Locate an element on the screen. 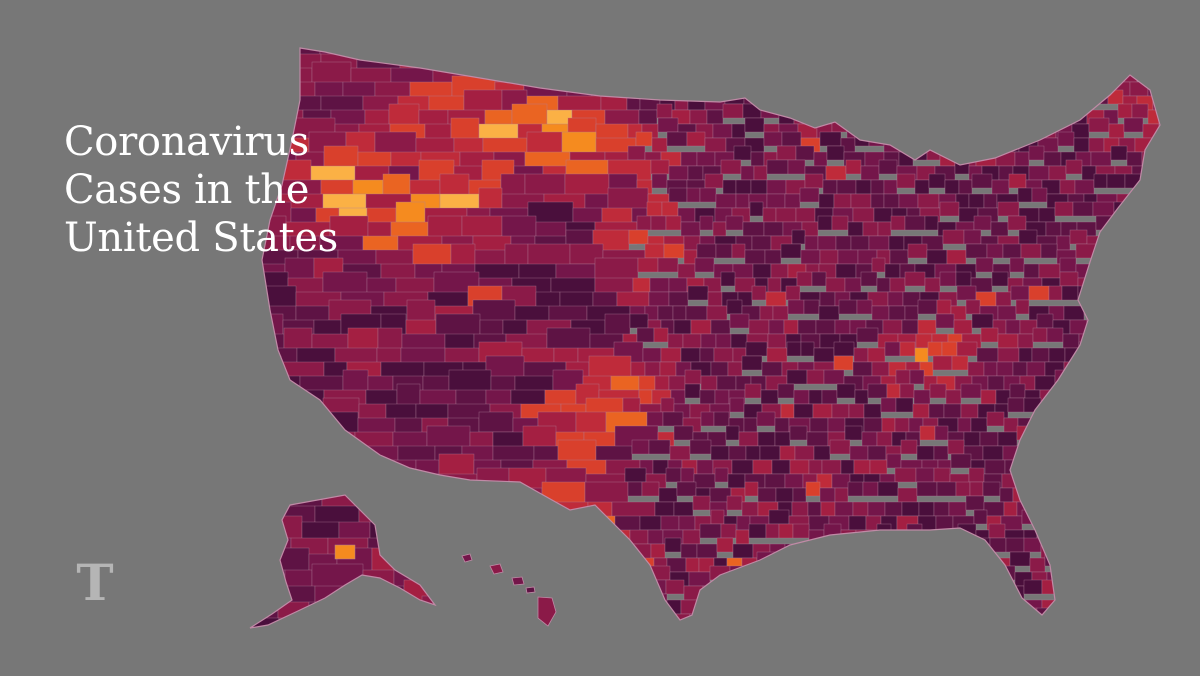 This screenshot has width=1200, height=676. title-line-2: Cases in the is located at coordinates (187, 190).